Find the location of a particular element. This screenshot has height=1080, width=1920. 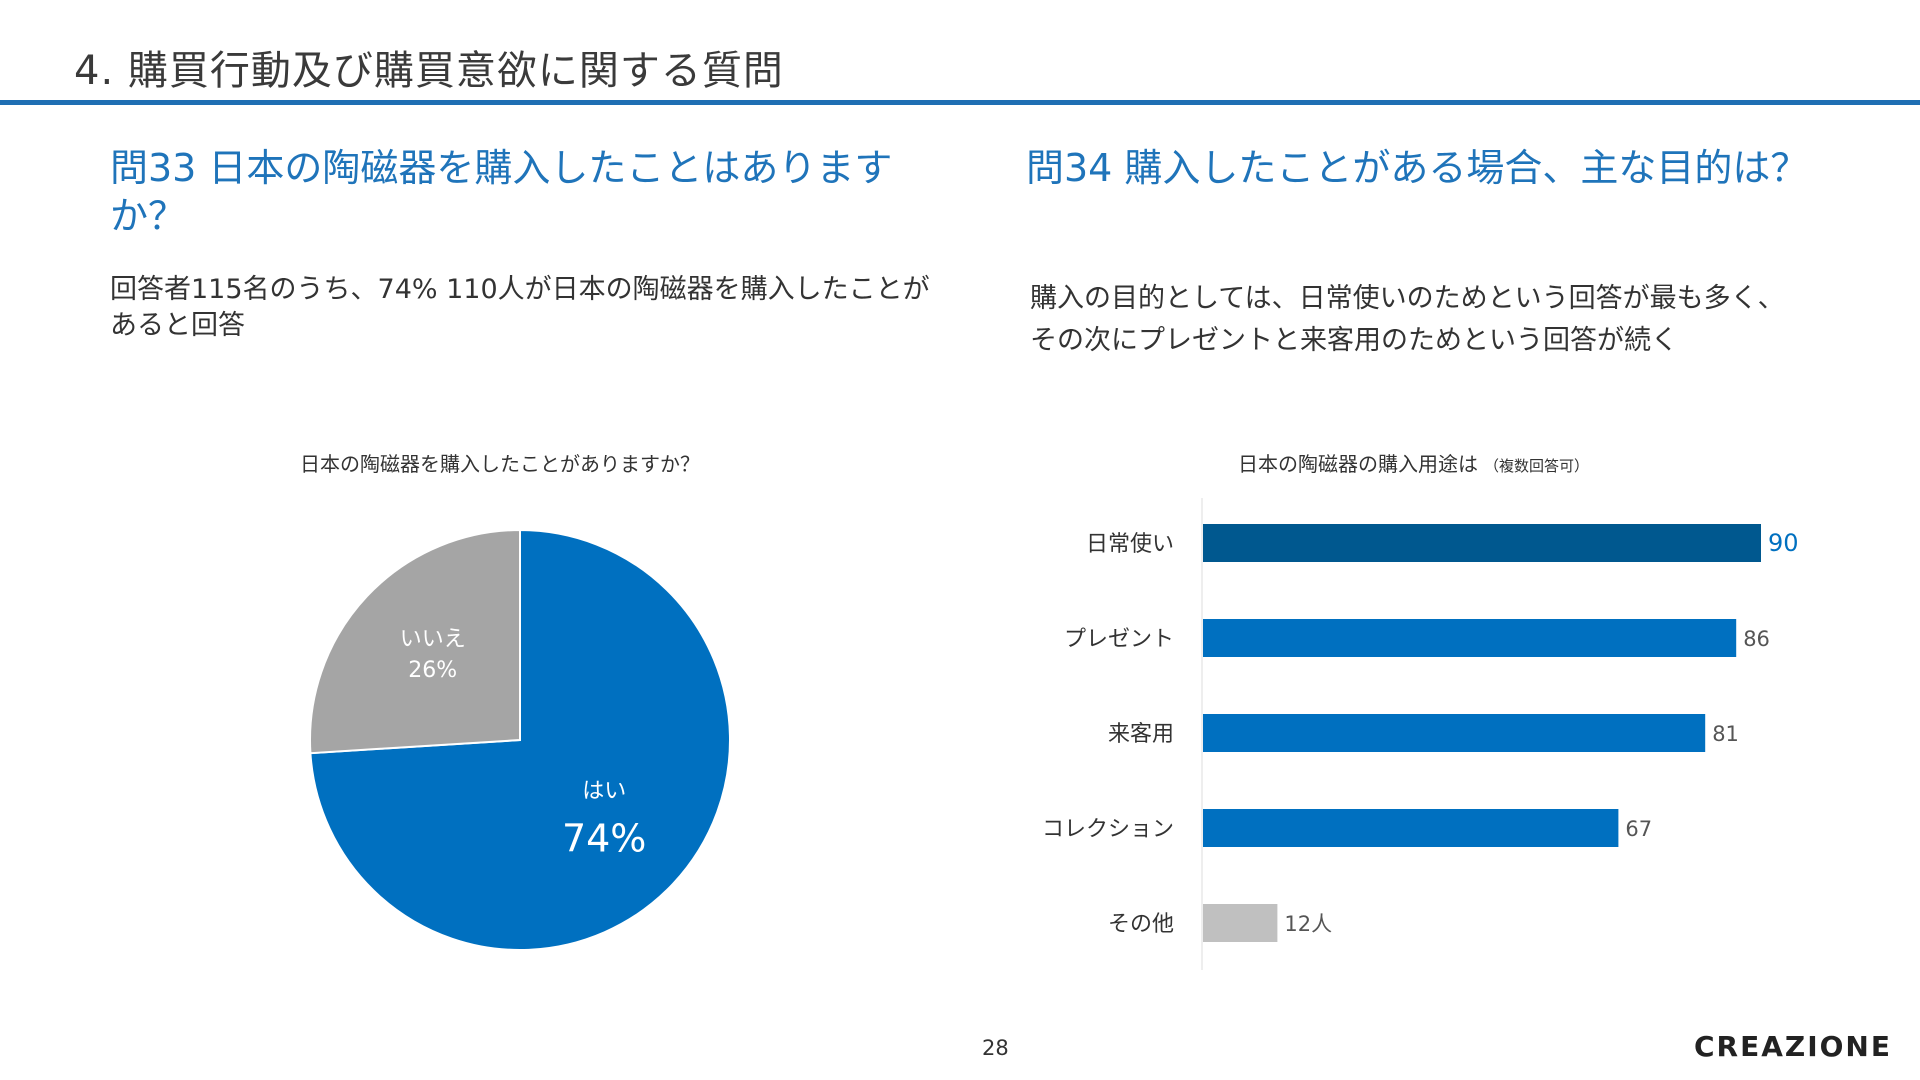

bar-value-label: 81 is located at coordinates (1725, 734).